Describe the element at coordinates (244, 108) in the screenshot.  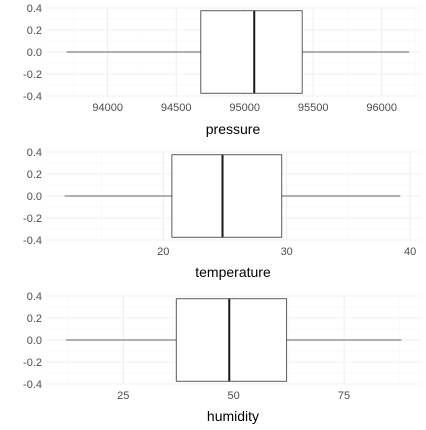
I see `x-tick-label: 95000` at that location.